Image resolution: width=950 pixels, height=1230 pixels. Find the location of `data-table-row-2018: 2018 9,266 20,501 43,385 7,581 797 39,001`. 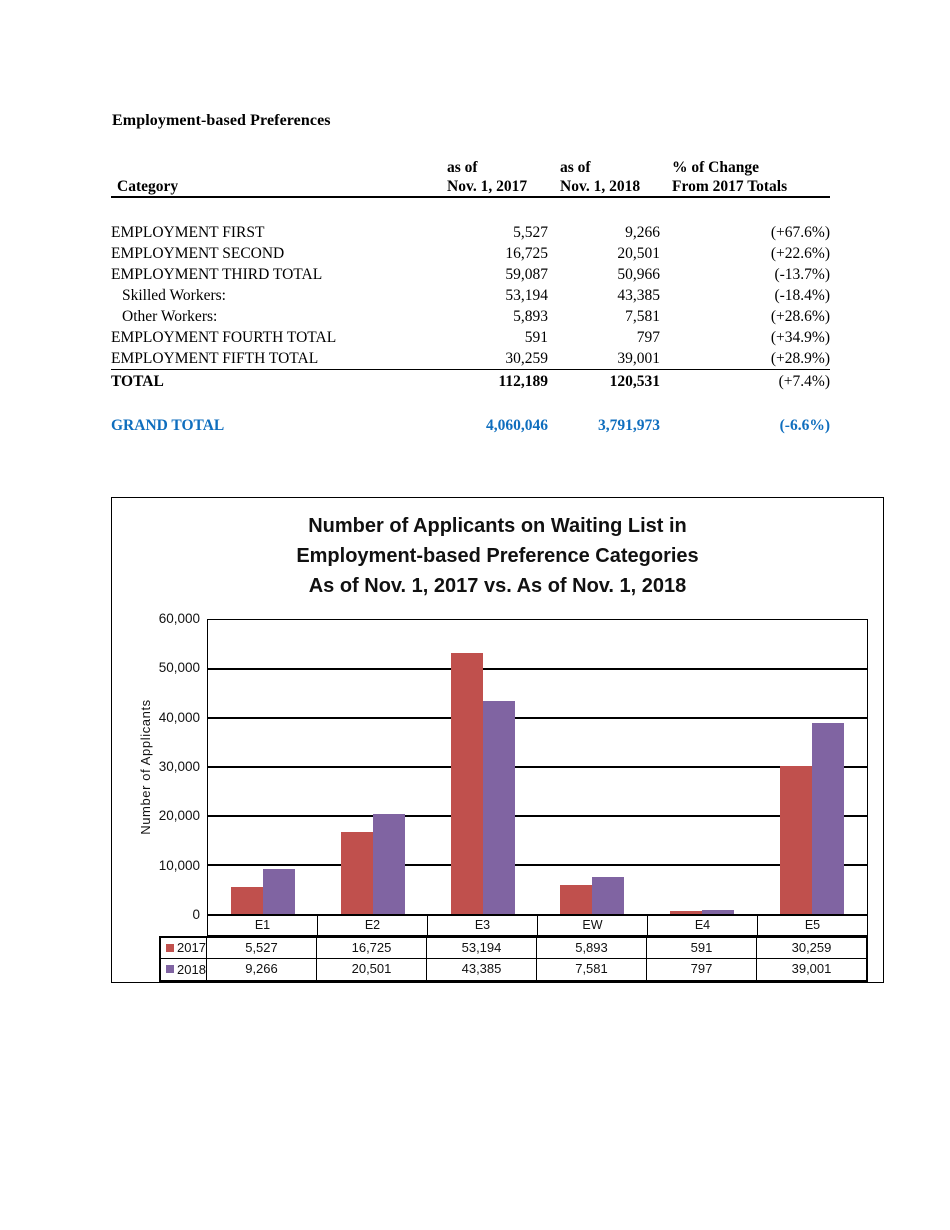

data-table-row-2018: 2018 9,266 20,501 43,385 7,581 797 39,001 is located at coordinates (513, 969).